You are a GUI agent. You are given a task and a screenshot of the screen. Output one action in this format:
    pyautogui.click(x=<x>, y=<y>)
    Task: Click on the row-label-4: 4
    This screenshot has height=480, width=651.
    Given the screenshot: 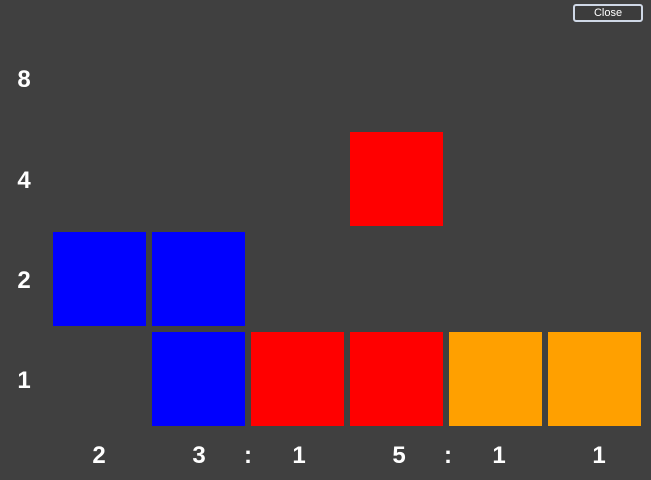 What is the action you would take?
    pyautogui.click(x=24, y=180)
    